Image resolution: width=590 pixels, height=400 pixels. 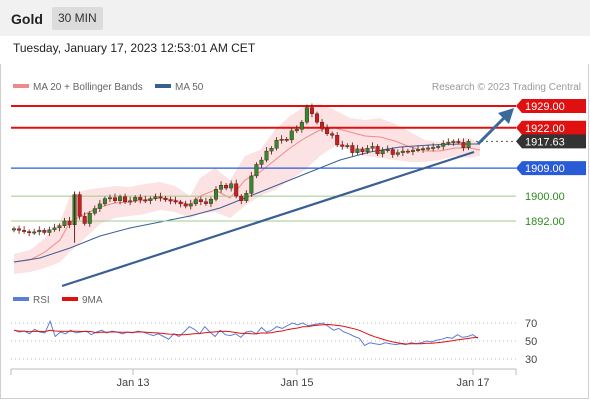 I want to click on target-arrow-head, so click(x=506, y=116).